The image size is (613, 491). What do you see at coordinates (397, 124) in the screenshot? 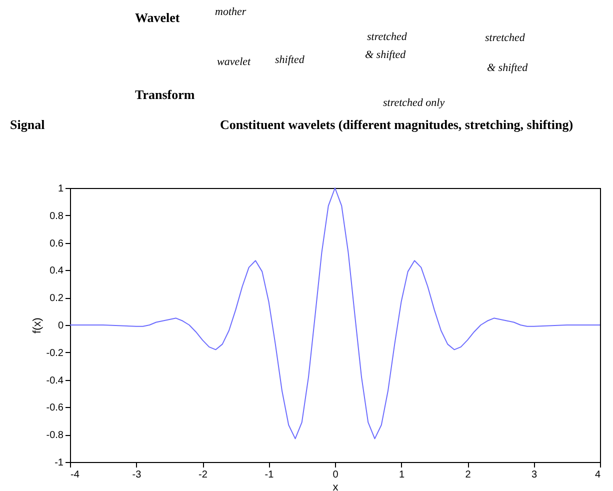
I see `text: Constituent wavelets (different magnitudes, stretching, shifting)` at bounding box center [397, 124].